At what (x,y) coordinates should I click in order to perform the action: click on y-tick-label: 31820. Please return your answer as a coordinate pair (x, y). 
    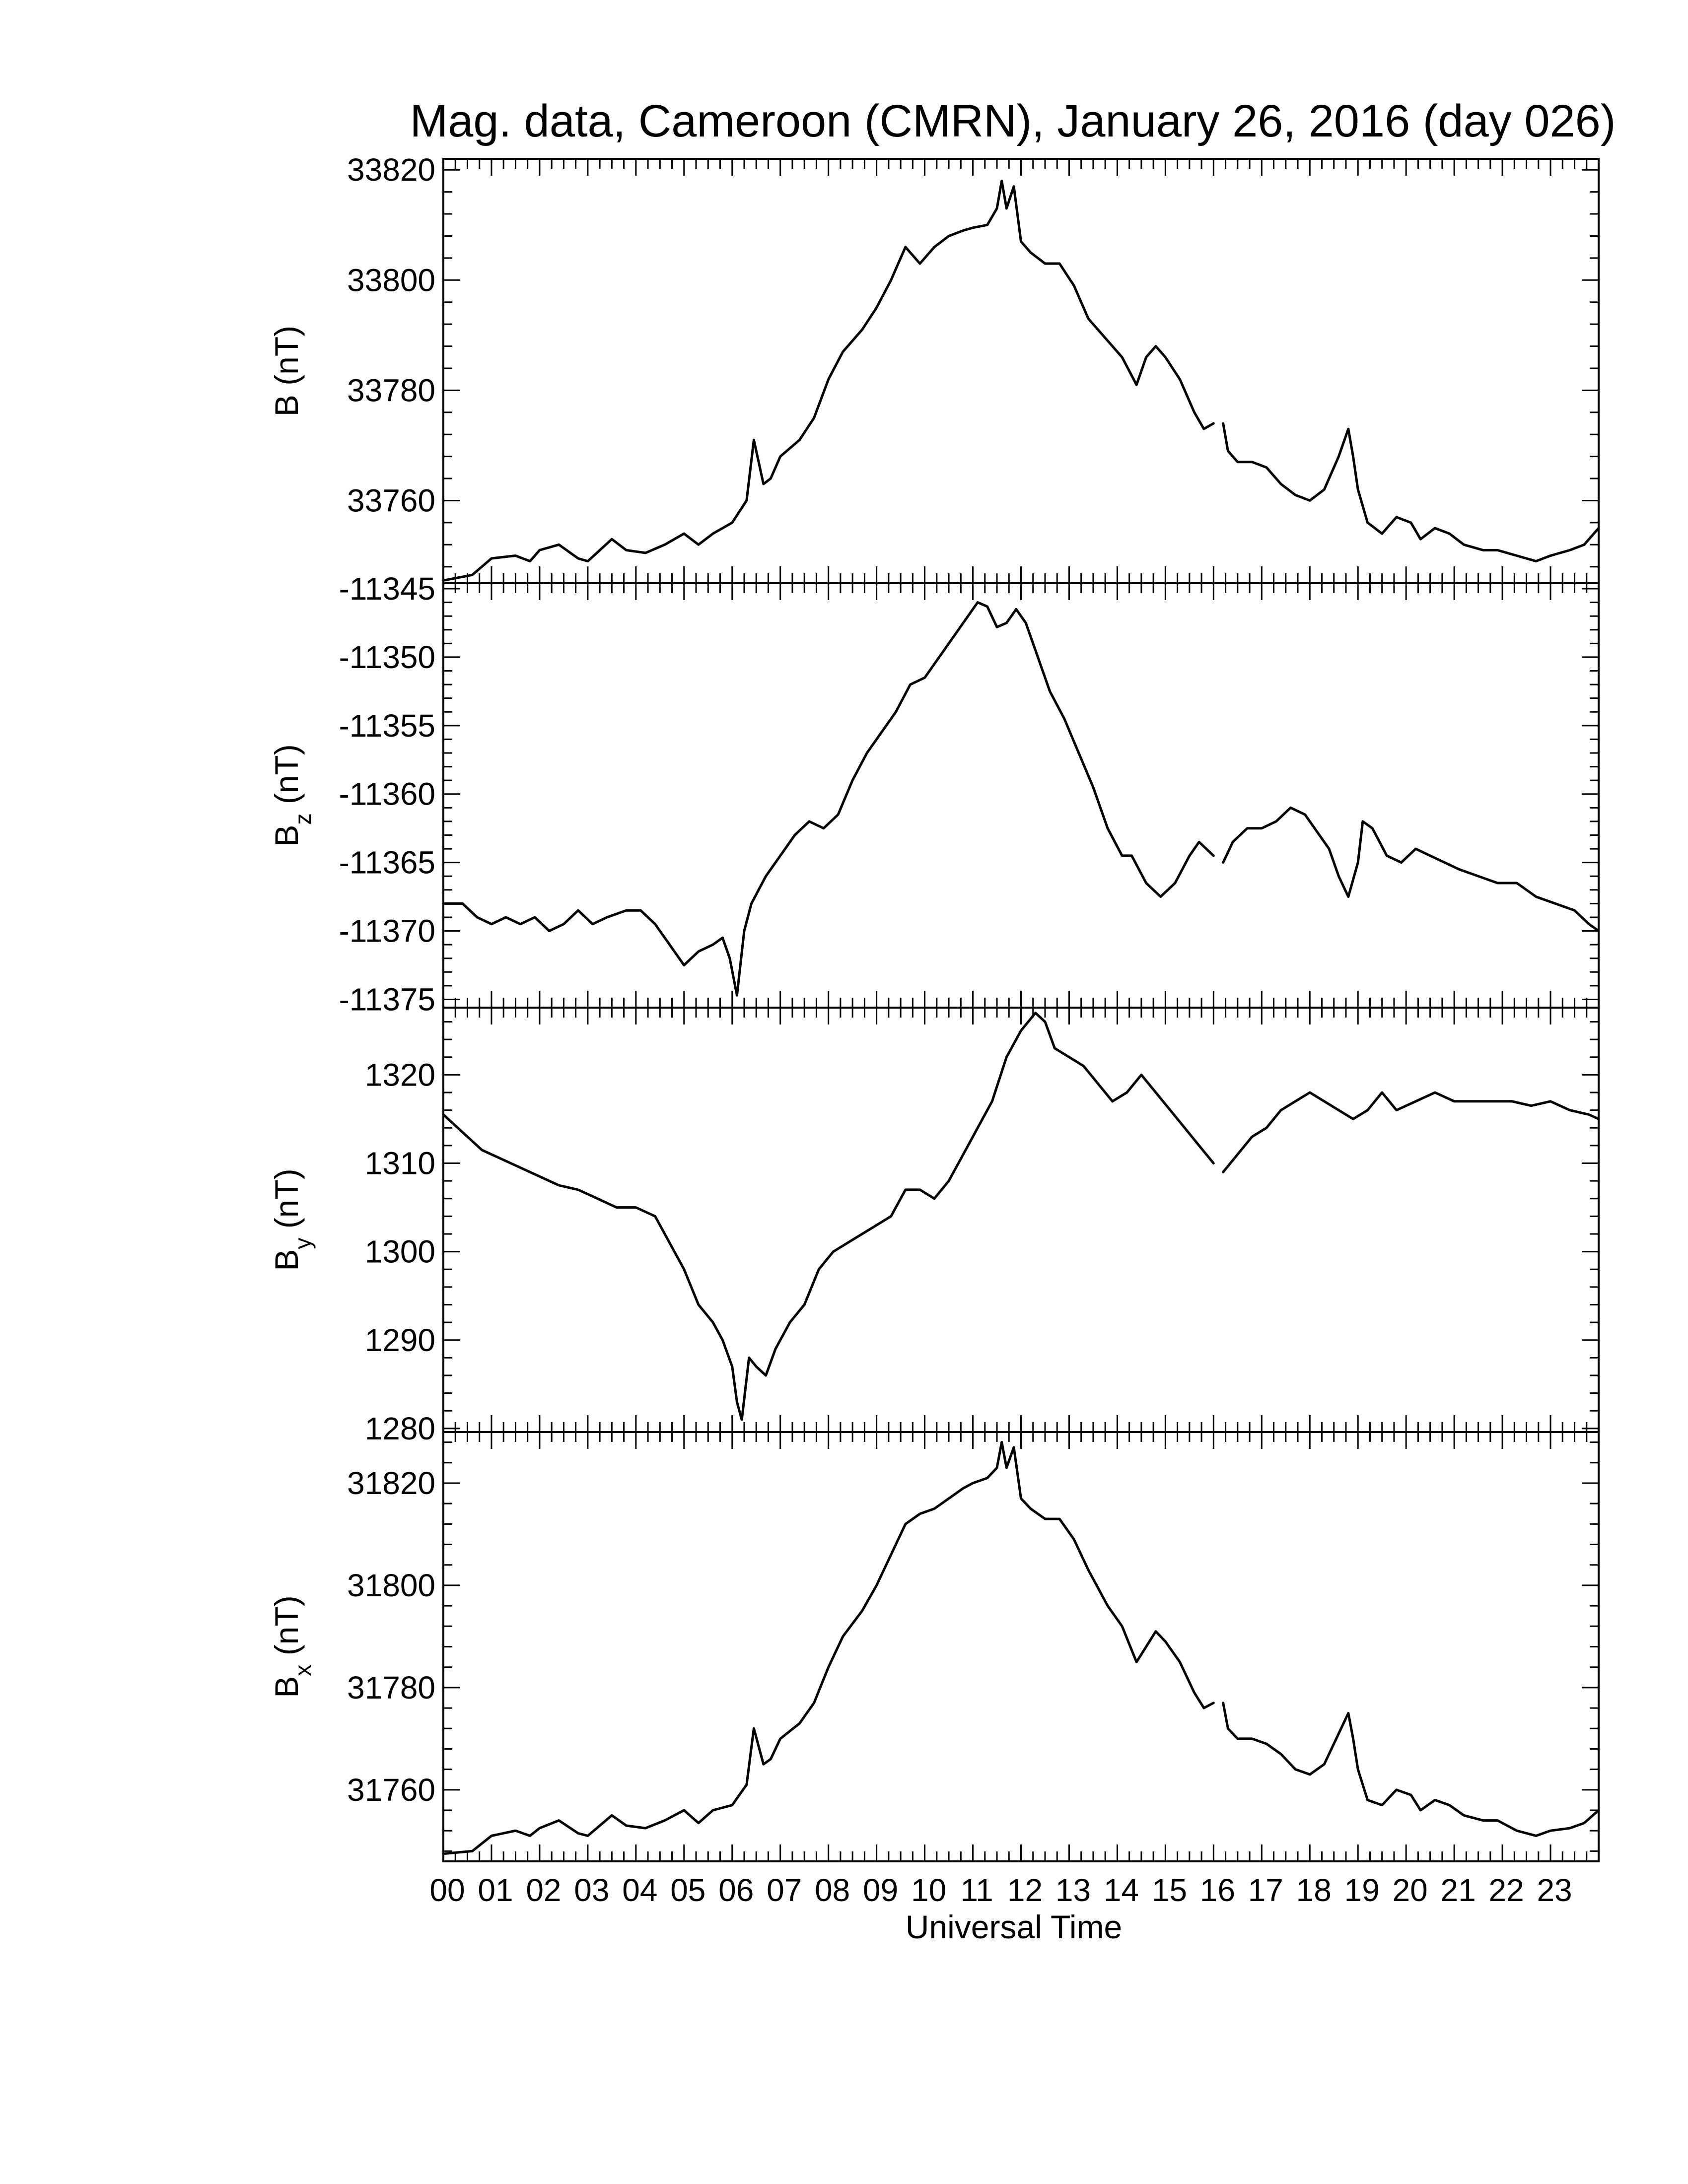
    Looking at the image, I should click on (391, 1483).